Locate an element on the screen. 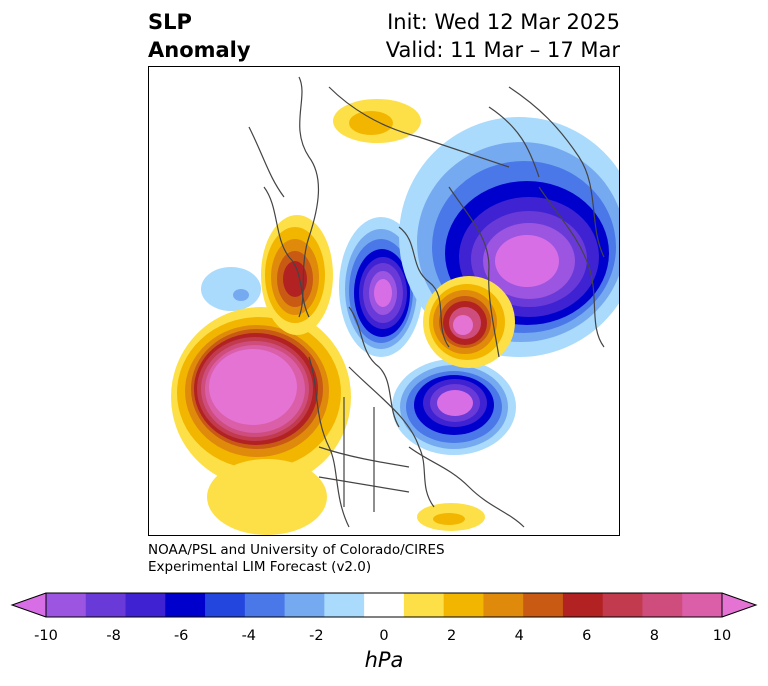 The image size is (768, 686). title-line-slp: SLP is located at coordinates (170, 22).